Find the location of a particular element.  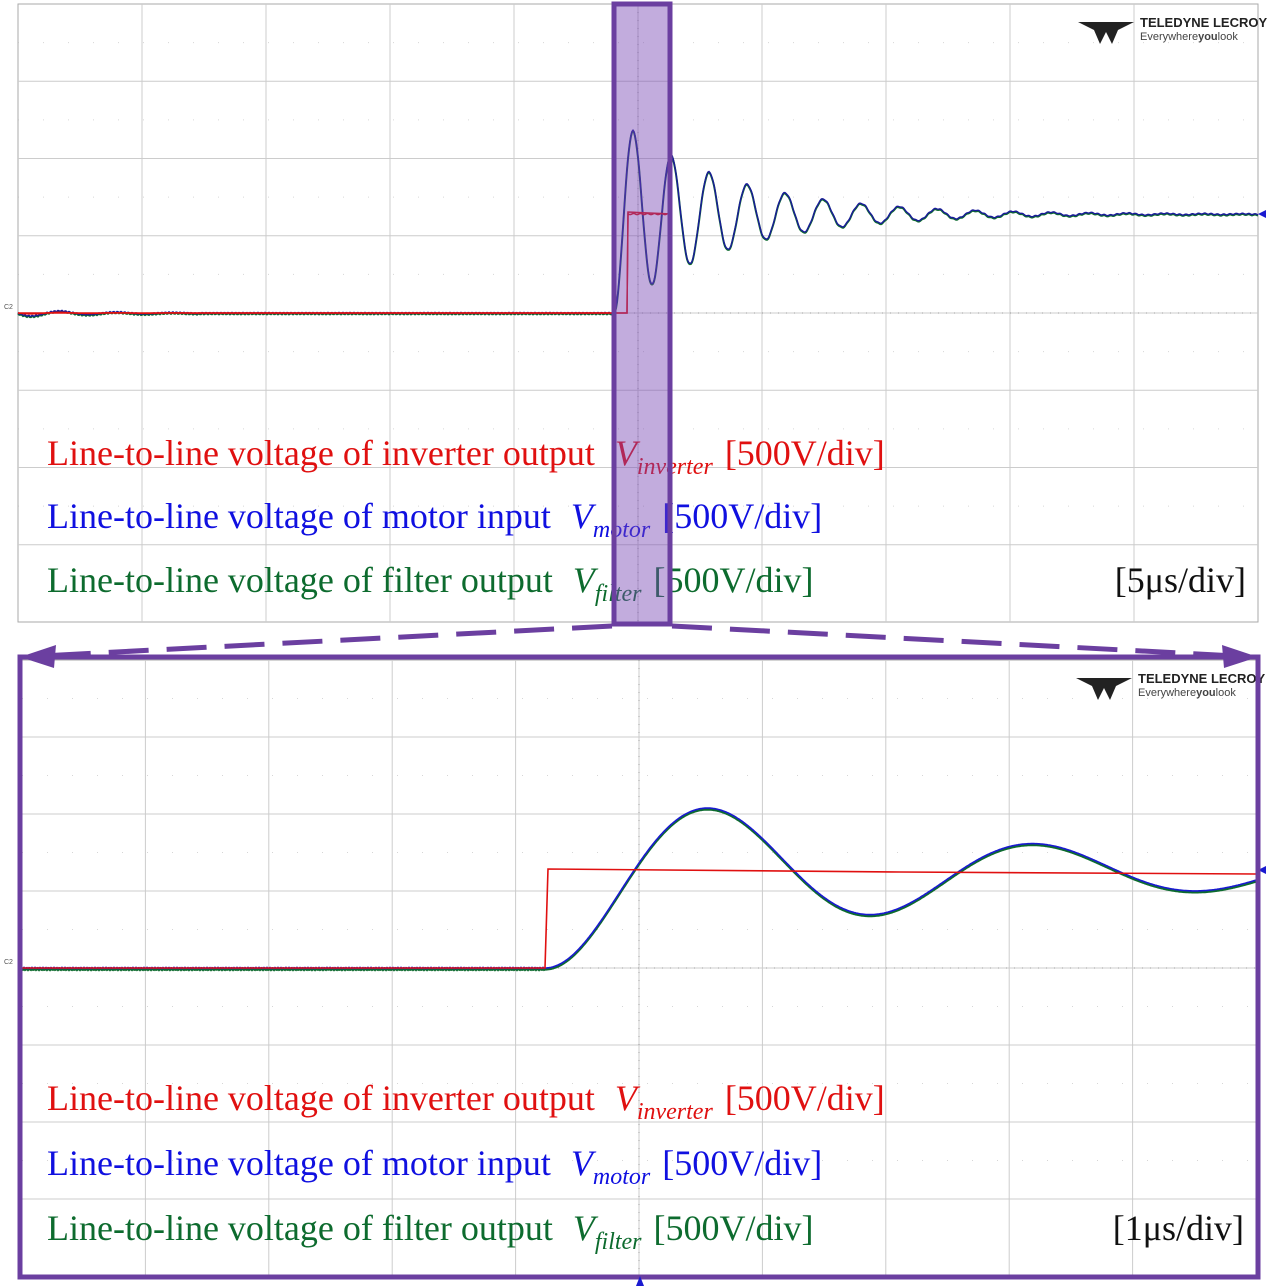

timebase: [5μs/div] is located at coordinates (1180, 580).